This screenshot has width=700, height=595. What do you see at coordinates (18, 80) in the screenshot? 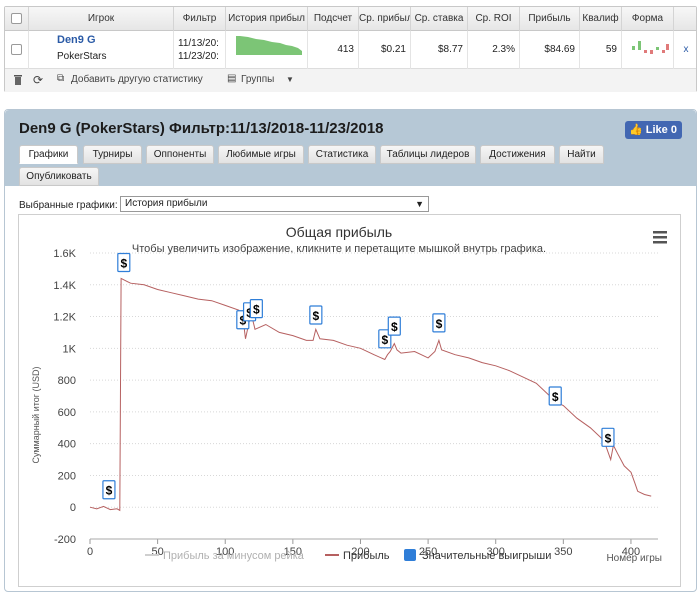
I see `trash-icon` at bounding box center [18, 80].